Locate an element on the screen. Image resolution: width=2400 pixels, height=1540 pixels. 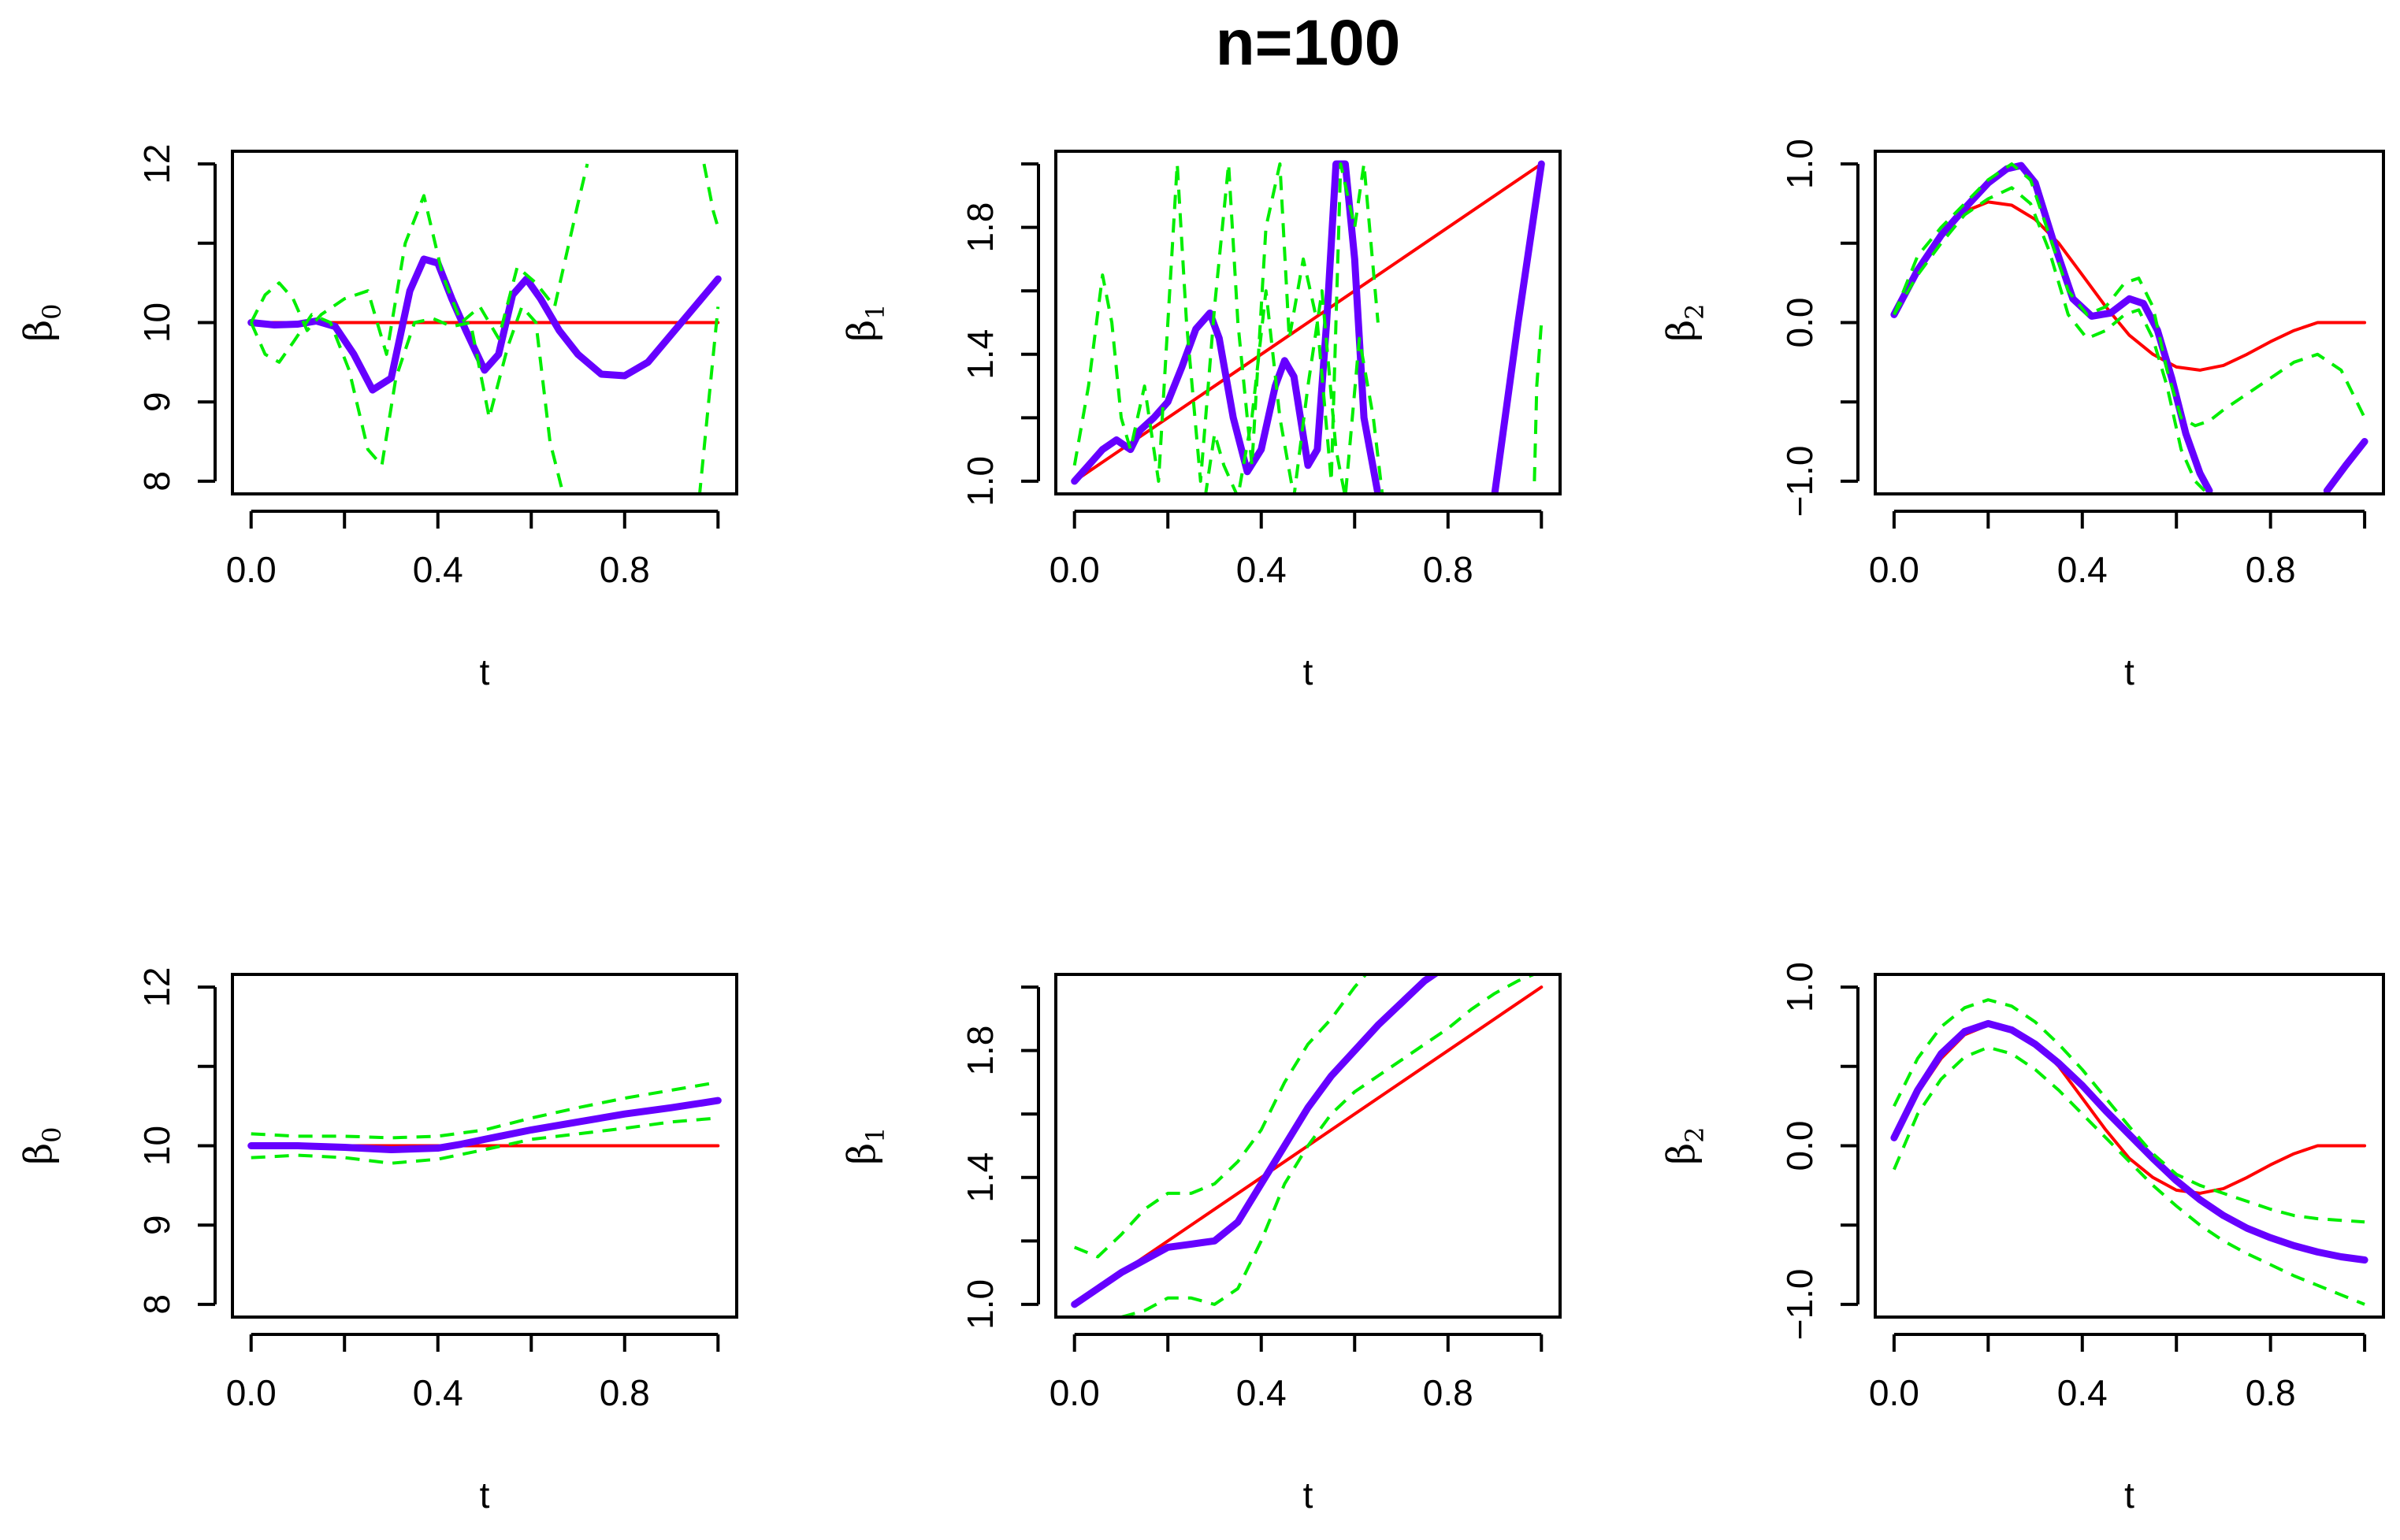
panel-bottom-left: 0.0 0.4 0.8 t 8 9 10 12 β0 is located at coordinates (377, 1241).